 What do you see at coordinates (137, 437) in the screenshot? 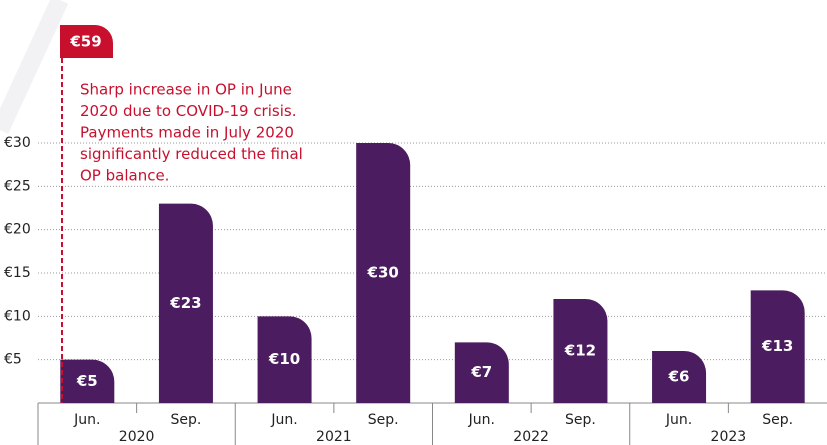
I see `year-label: 2020` at bounding box center [137, 437].